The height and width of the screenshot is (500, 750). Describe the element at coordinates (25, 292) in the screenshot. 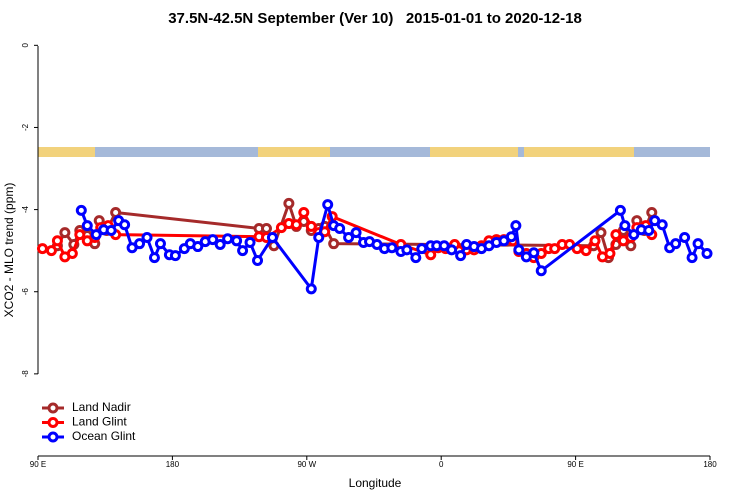

I see `y-tick-label: -6` at that location.